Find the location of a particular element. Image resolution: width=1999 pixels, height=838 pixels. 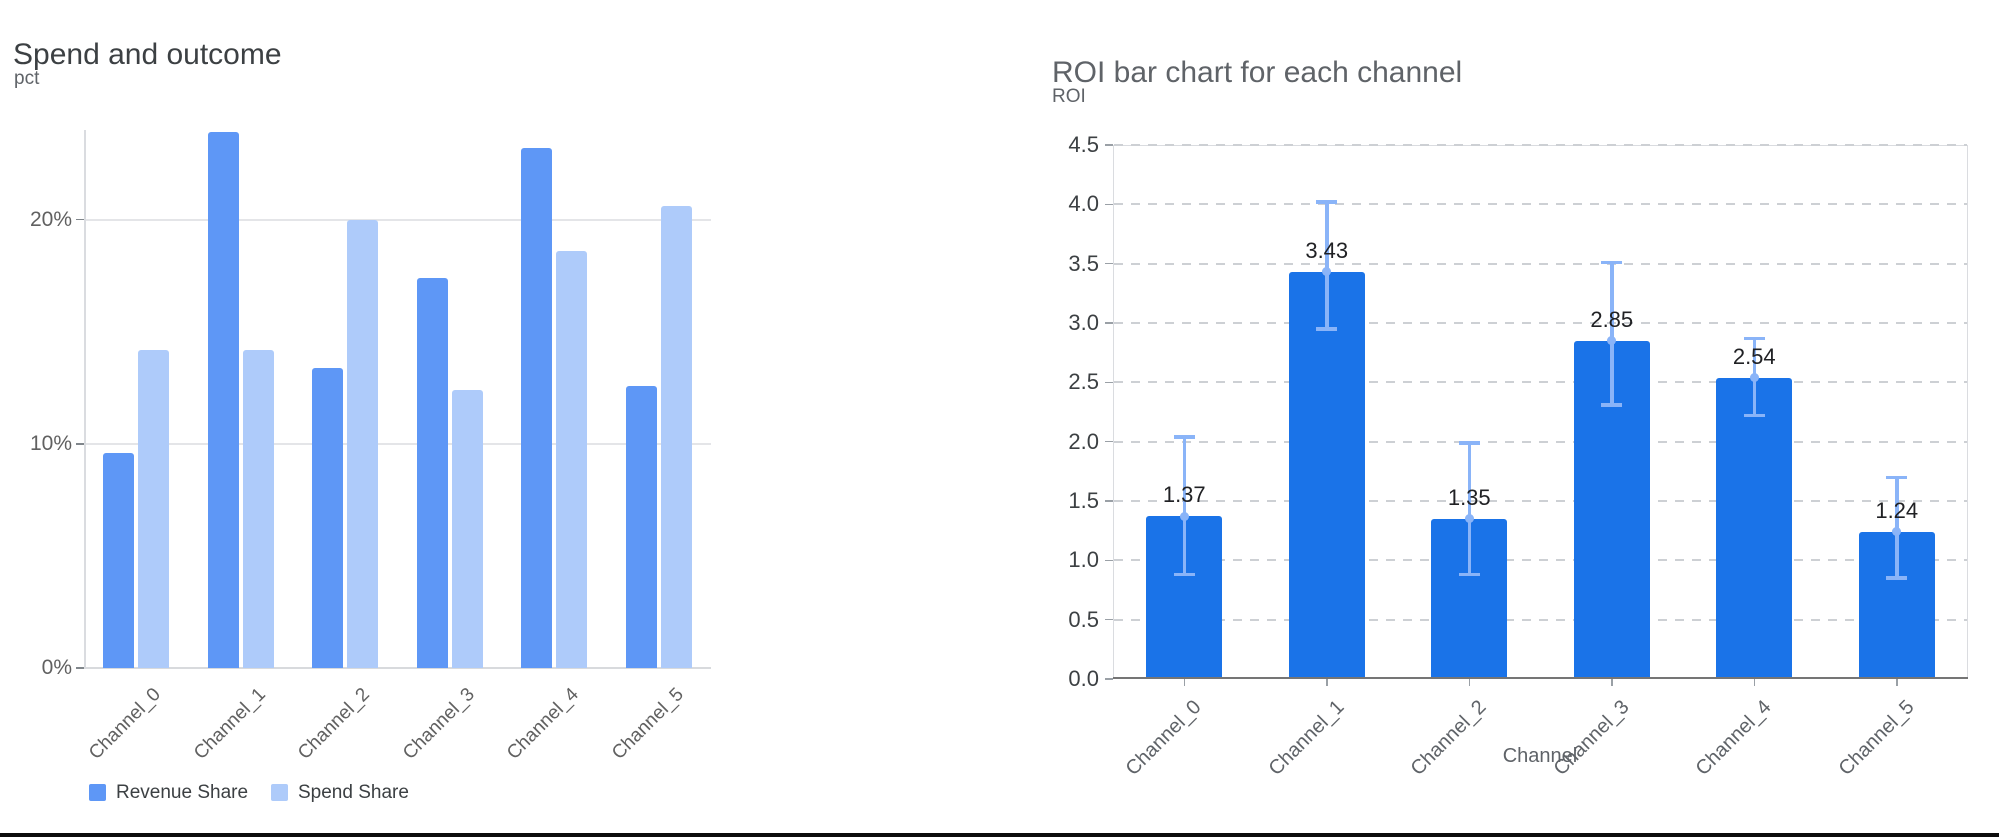

bottom-divider is located at coordinates (999, 835).